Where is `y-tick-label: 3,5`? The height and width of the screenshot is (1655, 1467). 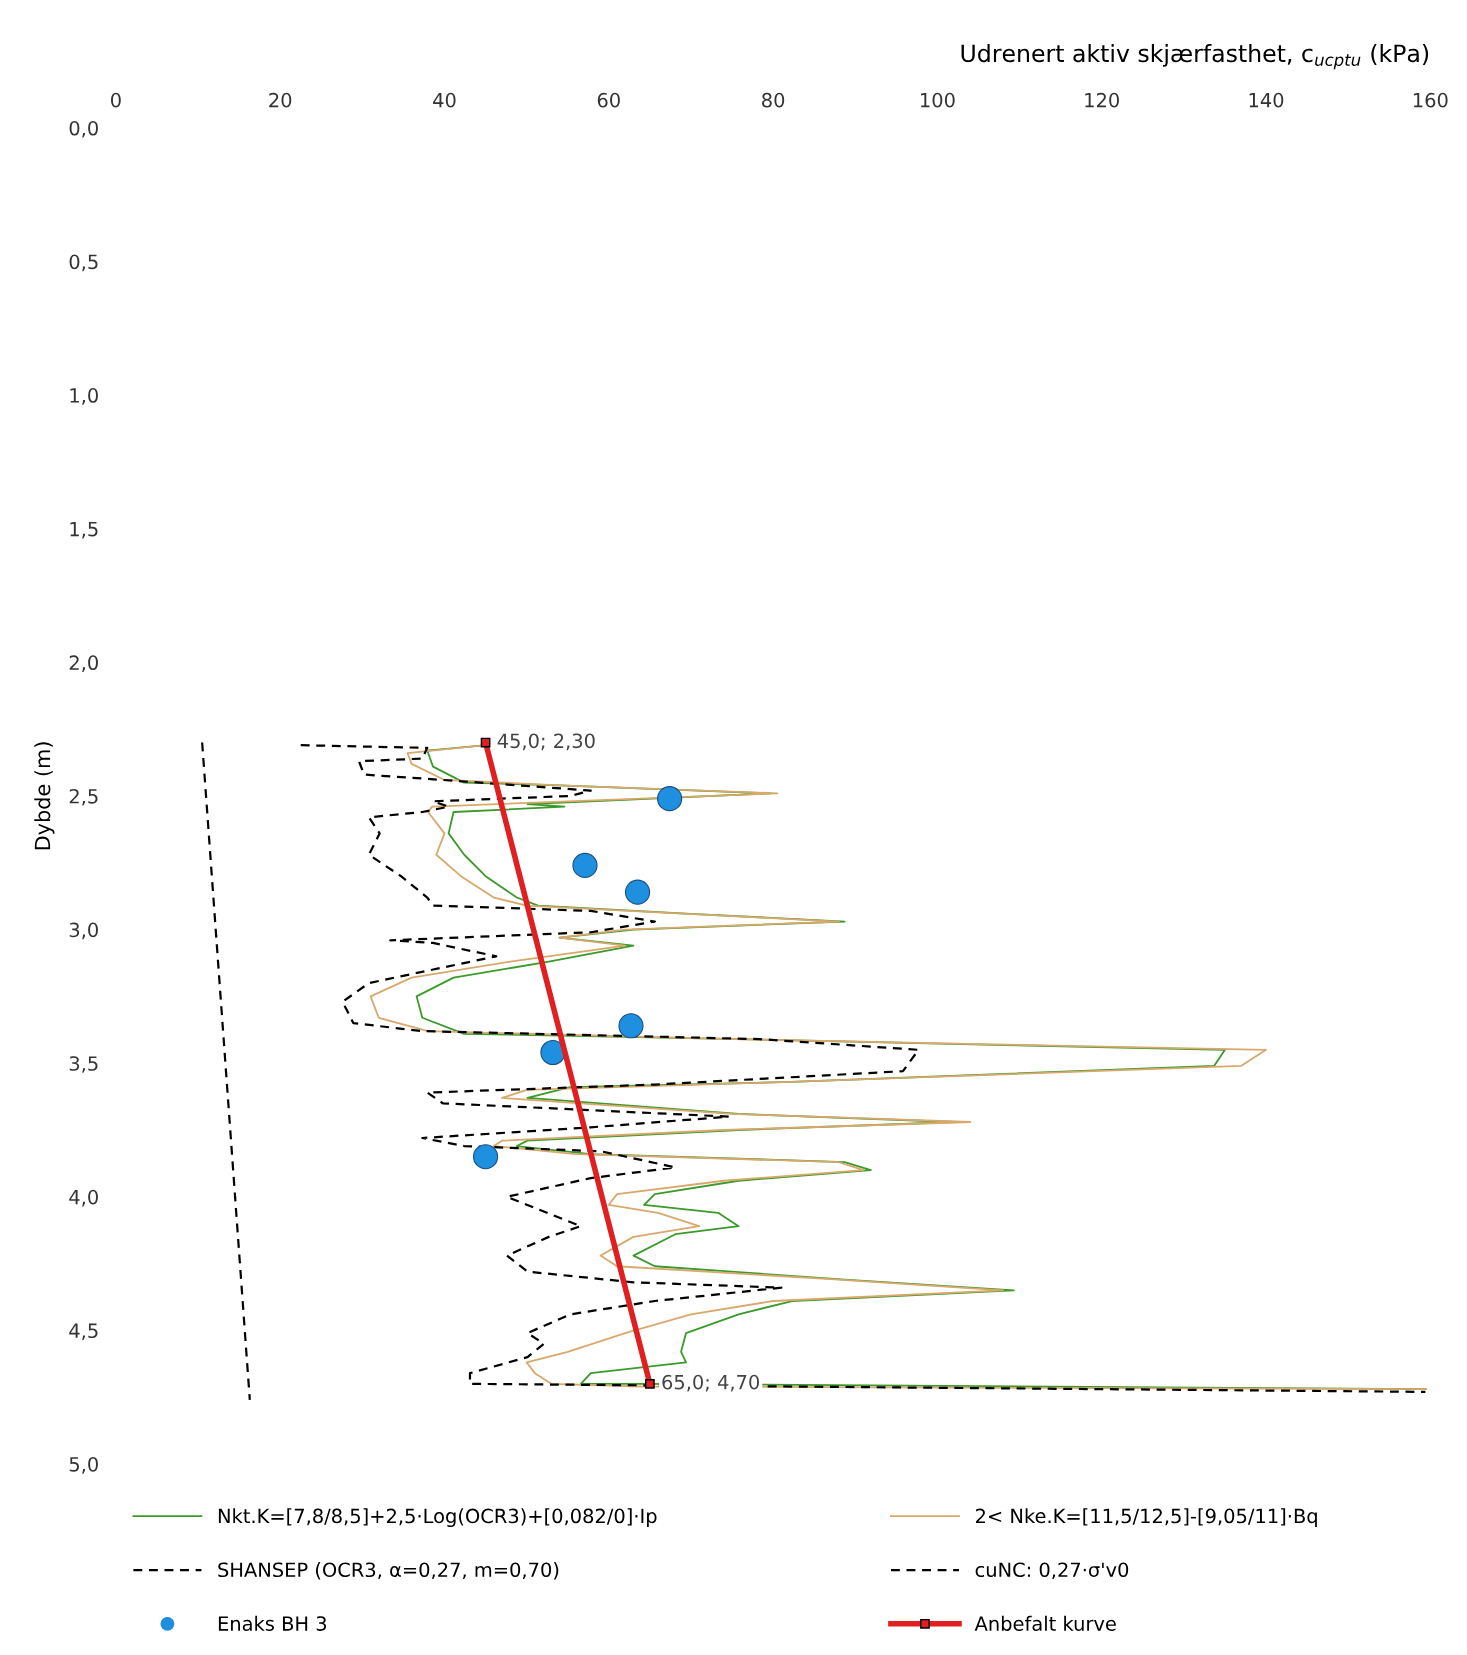
y-tick-label: 3,5 is located at coordinates (83, 1064).